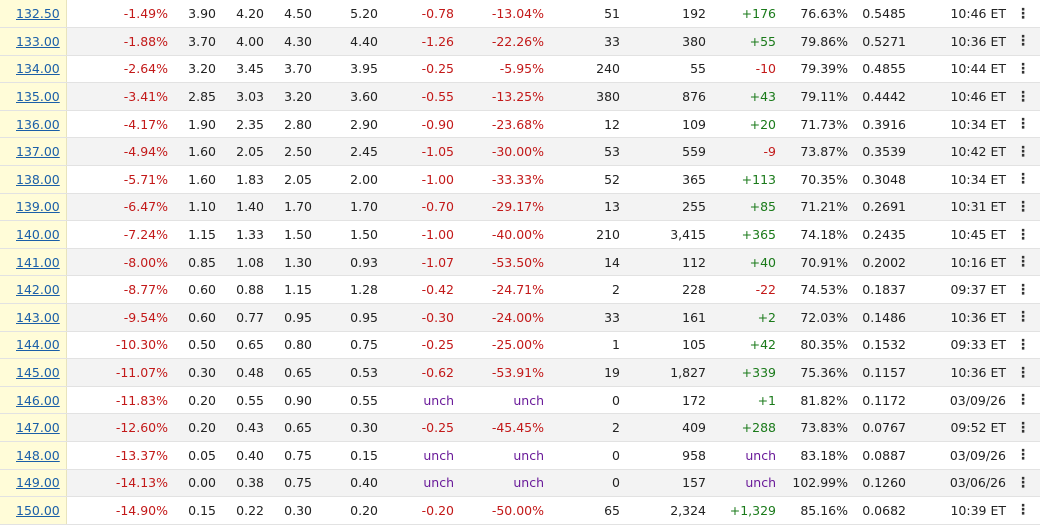 The image size is (1040, 526). Describe the element at coordinates (117, 124) in the screenshot. I see `moneyness-cell: -4.17%` at that location.